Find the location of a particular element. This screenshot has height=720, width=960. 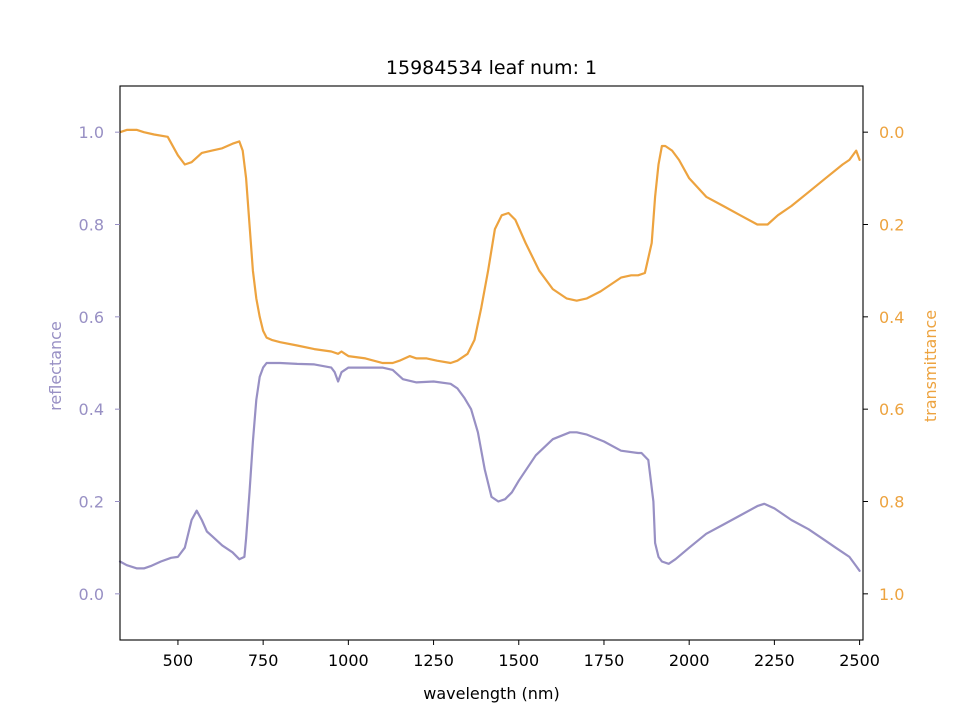

y-tick-label-left: 0.2 is located at coordinates (91, 502).